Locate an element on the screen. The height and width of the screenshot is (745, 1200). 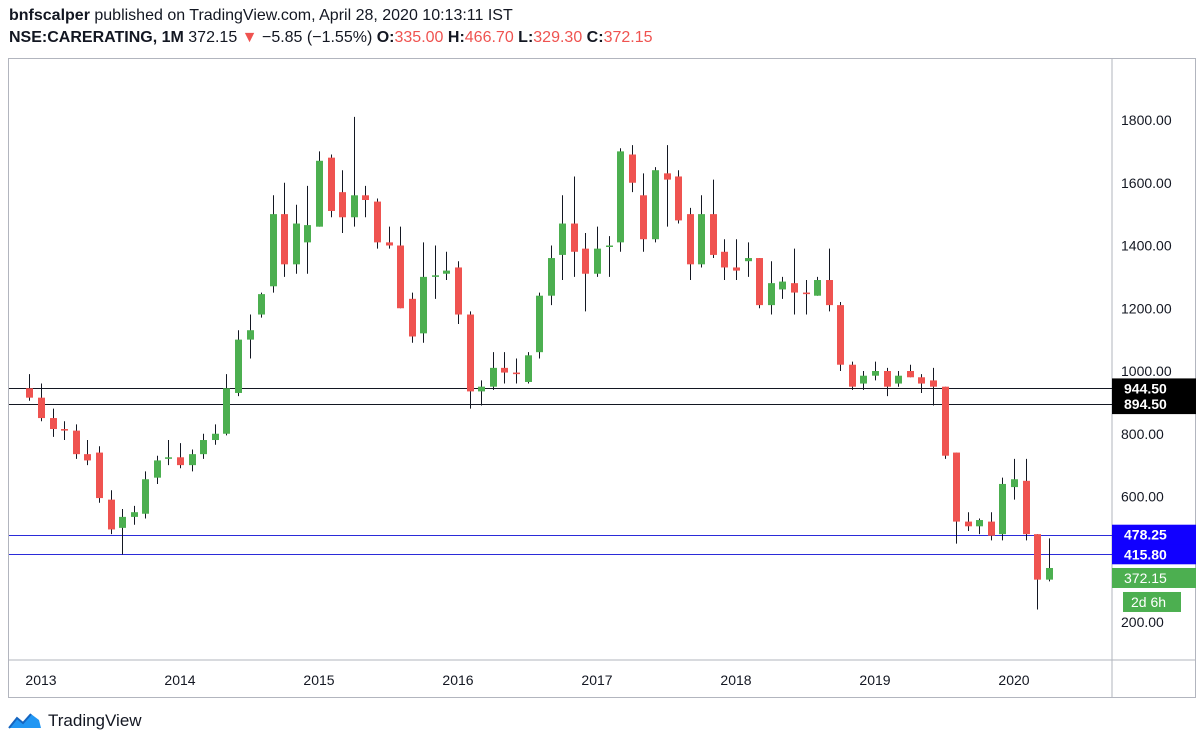
y-tick-label: 1800.00 is located at coordinates (1146, 120).